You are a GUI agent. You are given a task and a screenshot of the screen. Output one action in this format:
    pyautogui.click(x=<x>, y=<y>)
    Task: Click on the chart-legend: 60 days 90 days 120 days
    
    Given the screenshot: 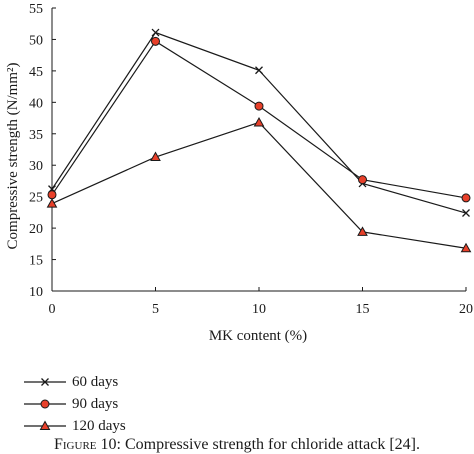 What is the action you would take?
    pyautogui.click(x=122, y=405)
    